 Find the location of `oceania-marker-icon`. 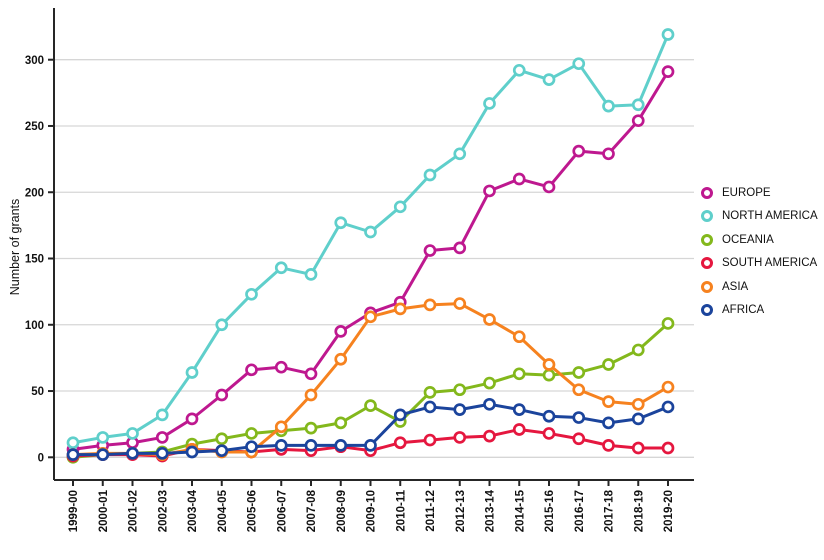

oceania-marker-icon is located at coordinates (707, 239).